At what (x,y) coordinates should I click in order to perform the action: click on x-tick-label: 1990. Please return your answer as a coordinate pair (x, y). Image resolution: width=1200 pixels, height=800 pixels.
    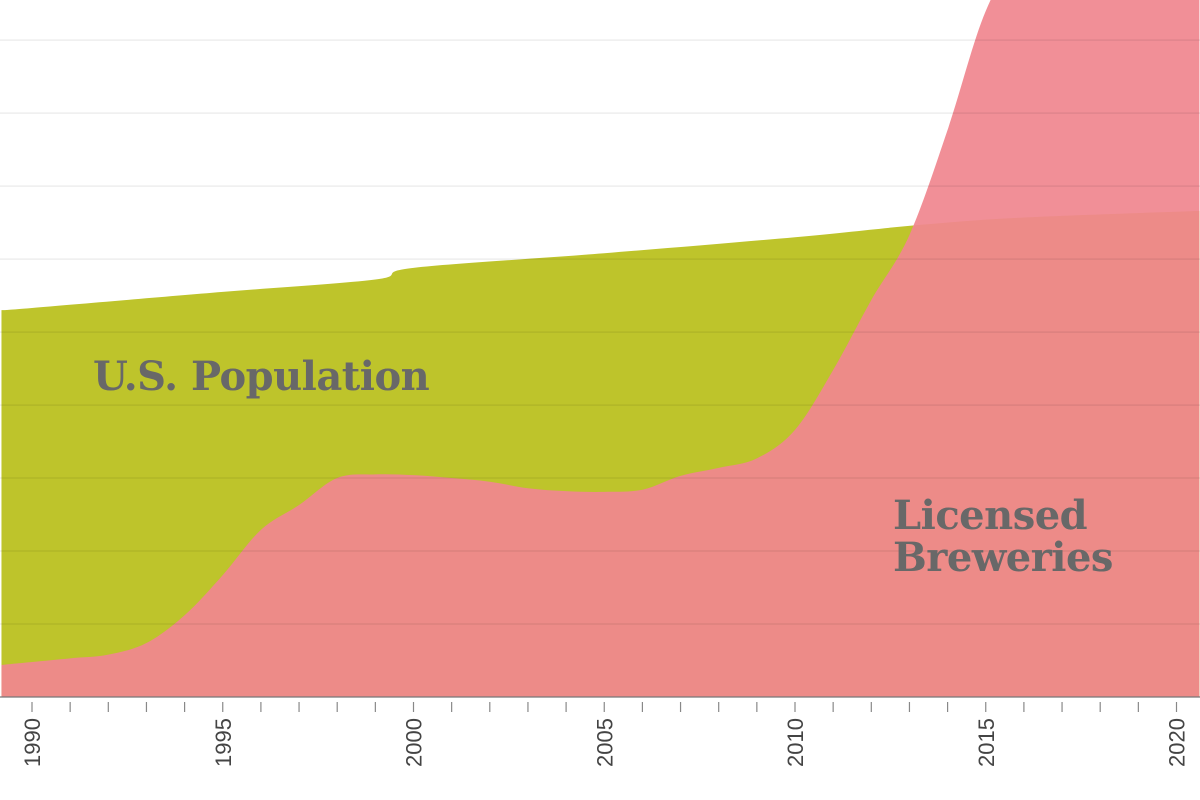
    Looking at the image, I should click on (32, 742).